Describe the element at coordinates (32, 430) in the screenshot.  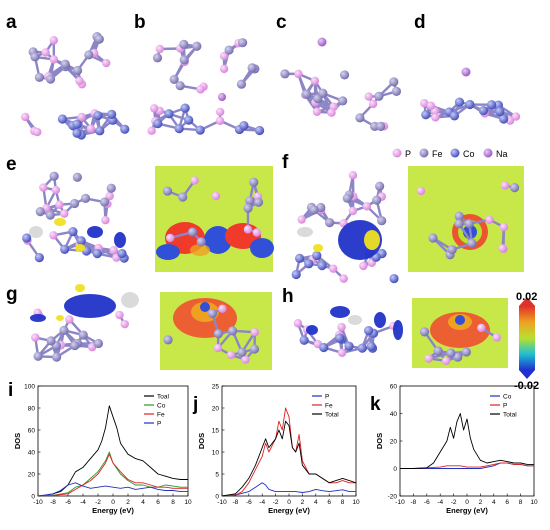
I see `y-tick-label: 60` at that location.